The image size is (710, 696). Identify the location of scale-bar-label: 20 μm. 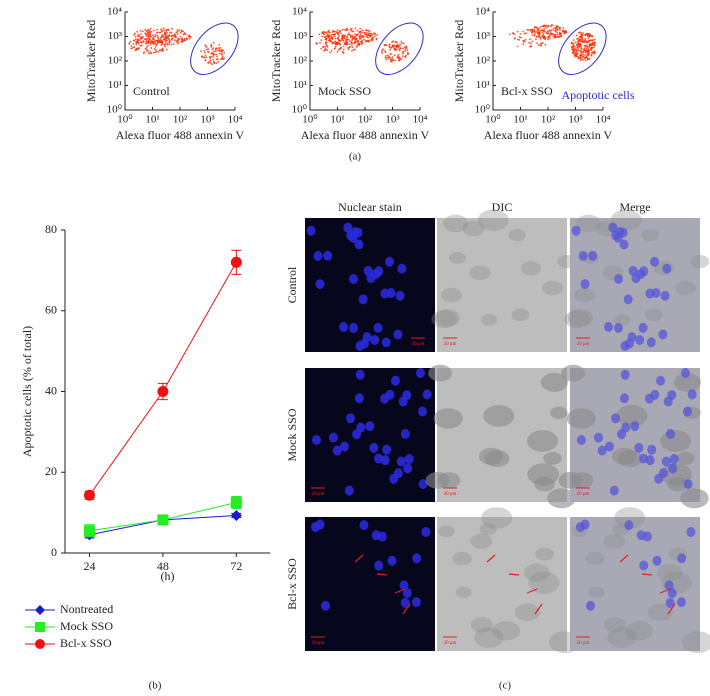
(583, 344).